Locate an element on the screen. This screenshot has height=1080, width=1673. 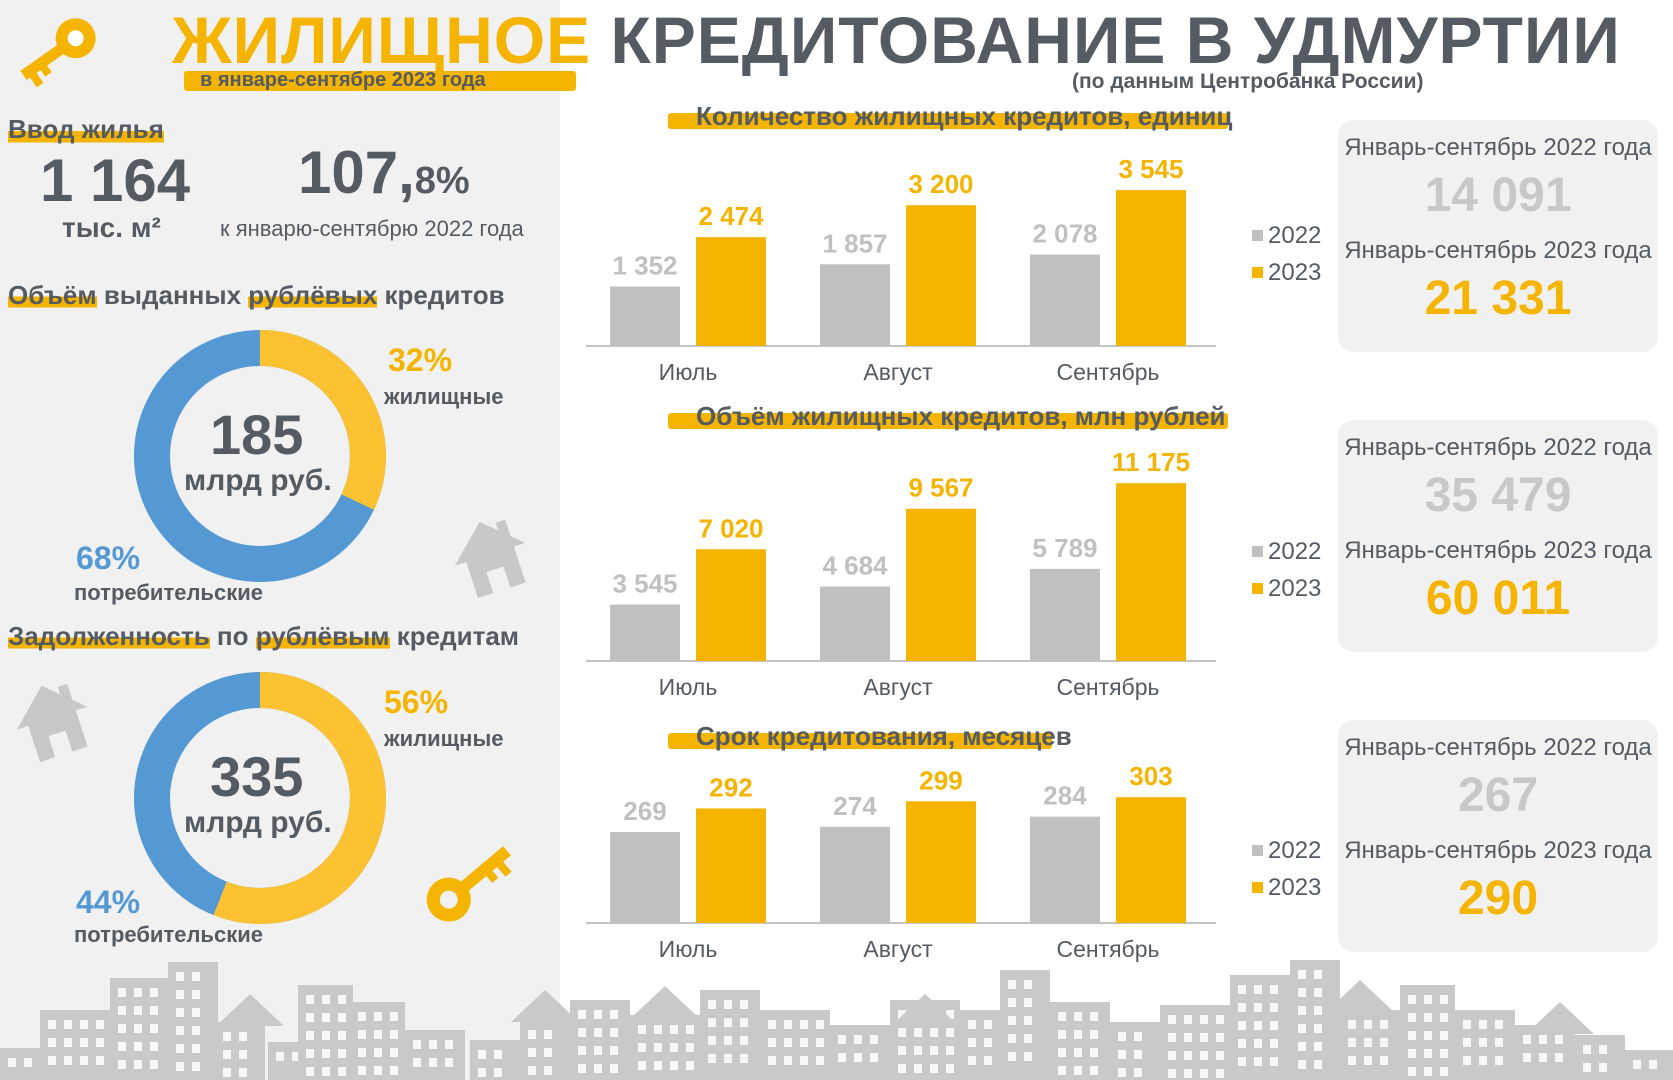
data-label-2023-1: 292 is located at coordinates (730, 787).